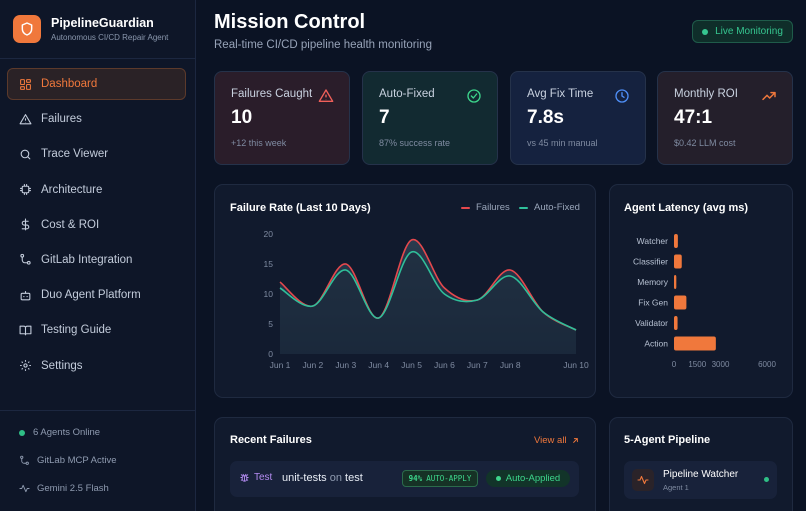 Image resolution: width=806 pixels, height=511 pixels. What do you see at coordinates (705, 31) in the screenshot?
I see `live-dot-icon` at bounding box center [705, 31].